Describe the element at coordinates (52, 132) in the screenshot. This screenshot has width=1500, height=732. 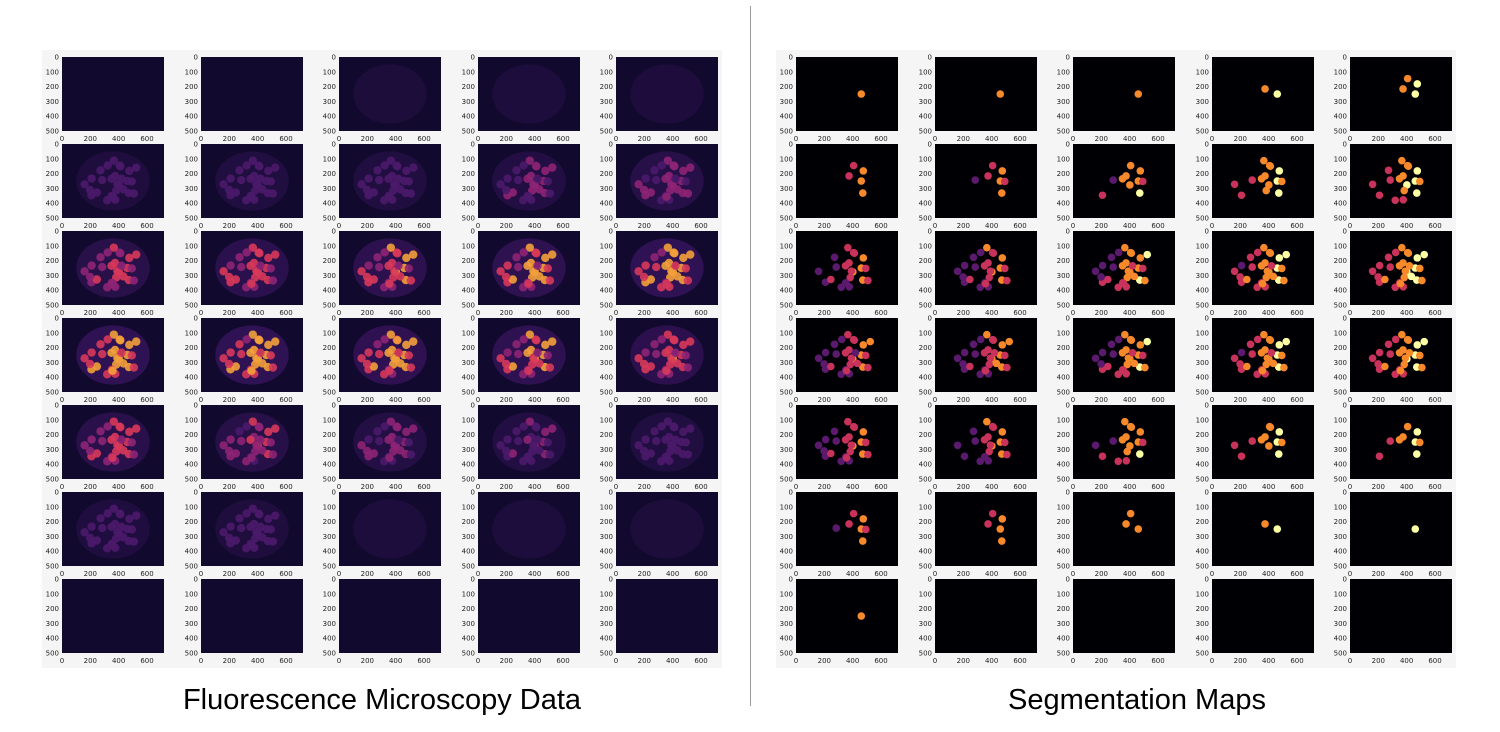
I see `y-tick-label: 500` at that location.